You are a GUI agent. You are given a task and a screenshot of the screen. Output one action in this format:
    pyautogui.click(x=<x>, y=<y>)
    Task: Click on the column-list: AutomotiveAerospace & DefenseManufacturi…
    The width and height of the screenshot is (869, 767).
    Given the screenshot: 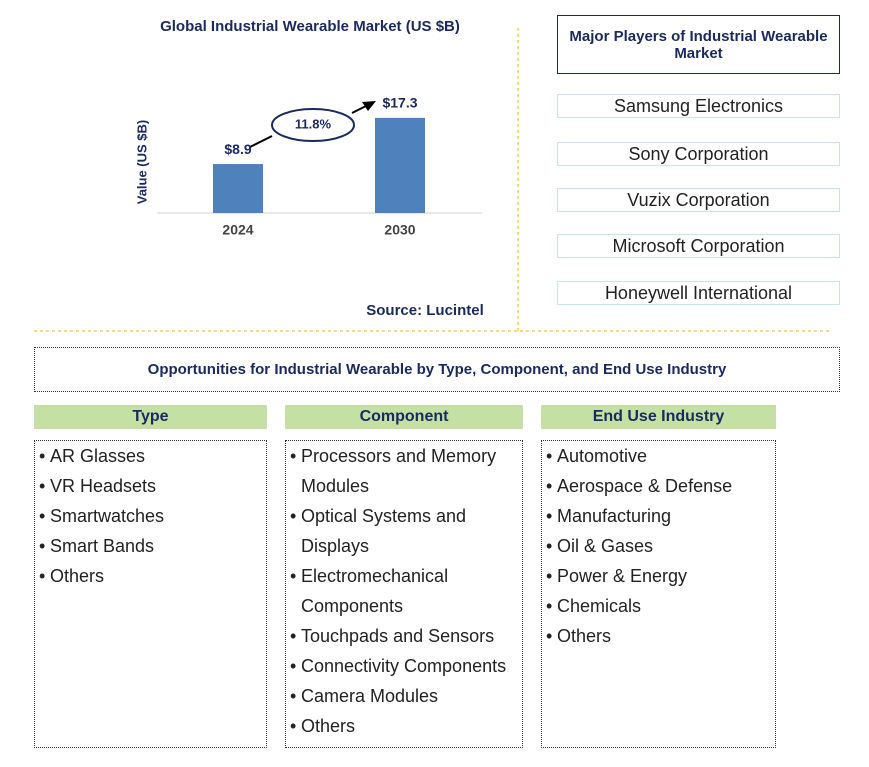 What is the action you would take?
    pyautogui.click(x=658, y=594)
    